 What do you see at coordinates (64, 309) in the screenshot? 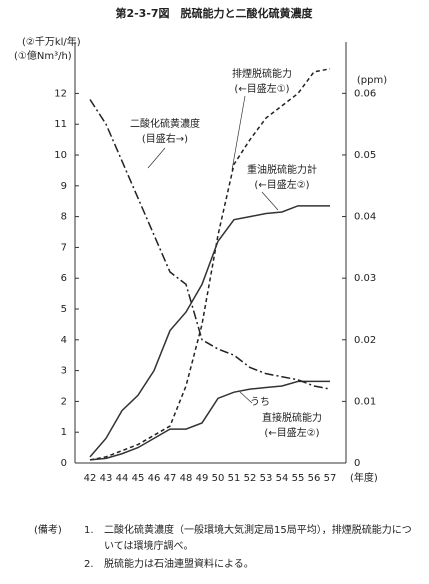
I see `y-tick-label: 5` at bounding box center [64, 309].